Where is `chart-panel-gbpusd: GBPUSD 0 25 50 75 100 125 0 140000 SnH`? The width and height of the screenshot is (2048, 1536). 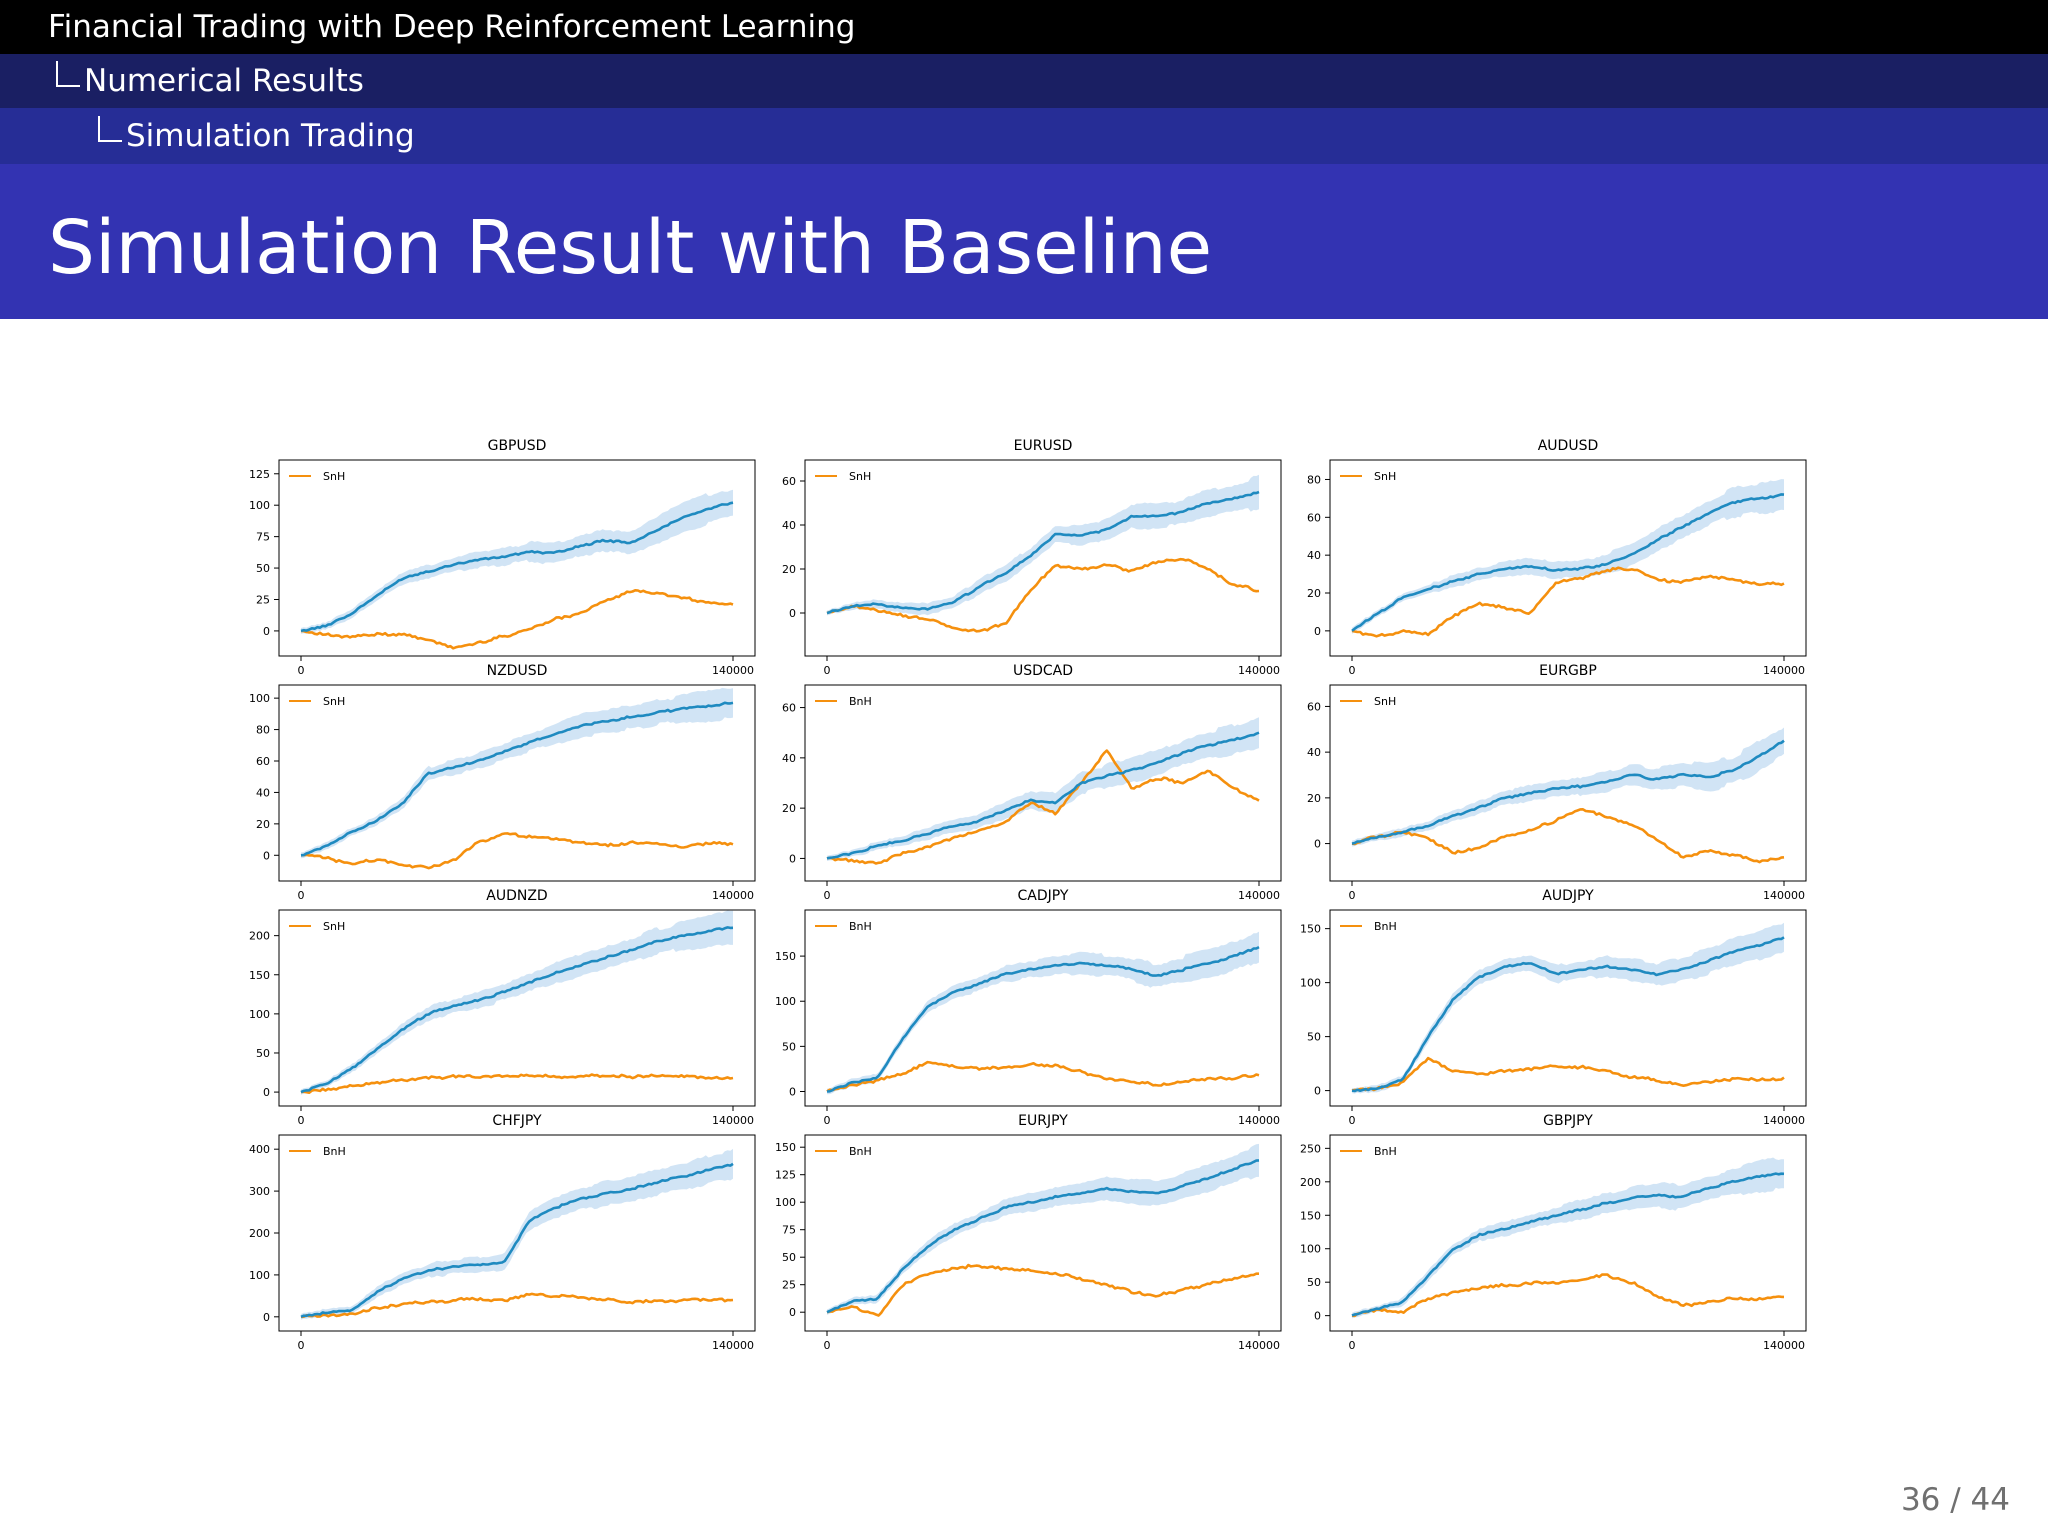 chart-panel-gbpusd: GBPUSD 0 25 50 75 100 125 0 140000 SnH is located at coordinates (502, 557).